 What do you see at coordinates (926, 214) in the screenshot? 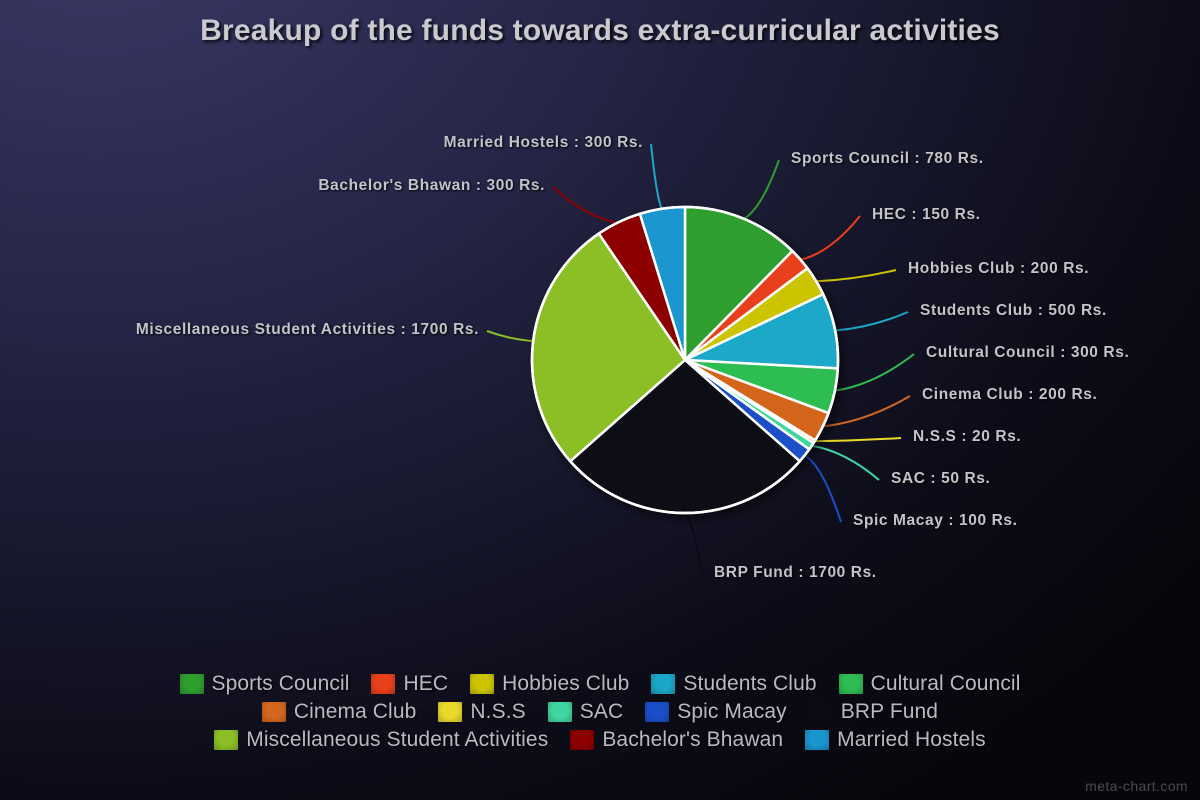
I see `callout-label-hec: HEC : 150 Rs.` at bounding box center [926, 214].